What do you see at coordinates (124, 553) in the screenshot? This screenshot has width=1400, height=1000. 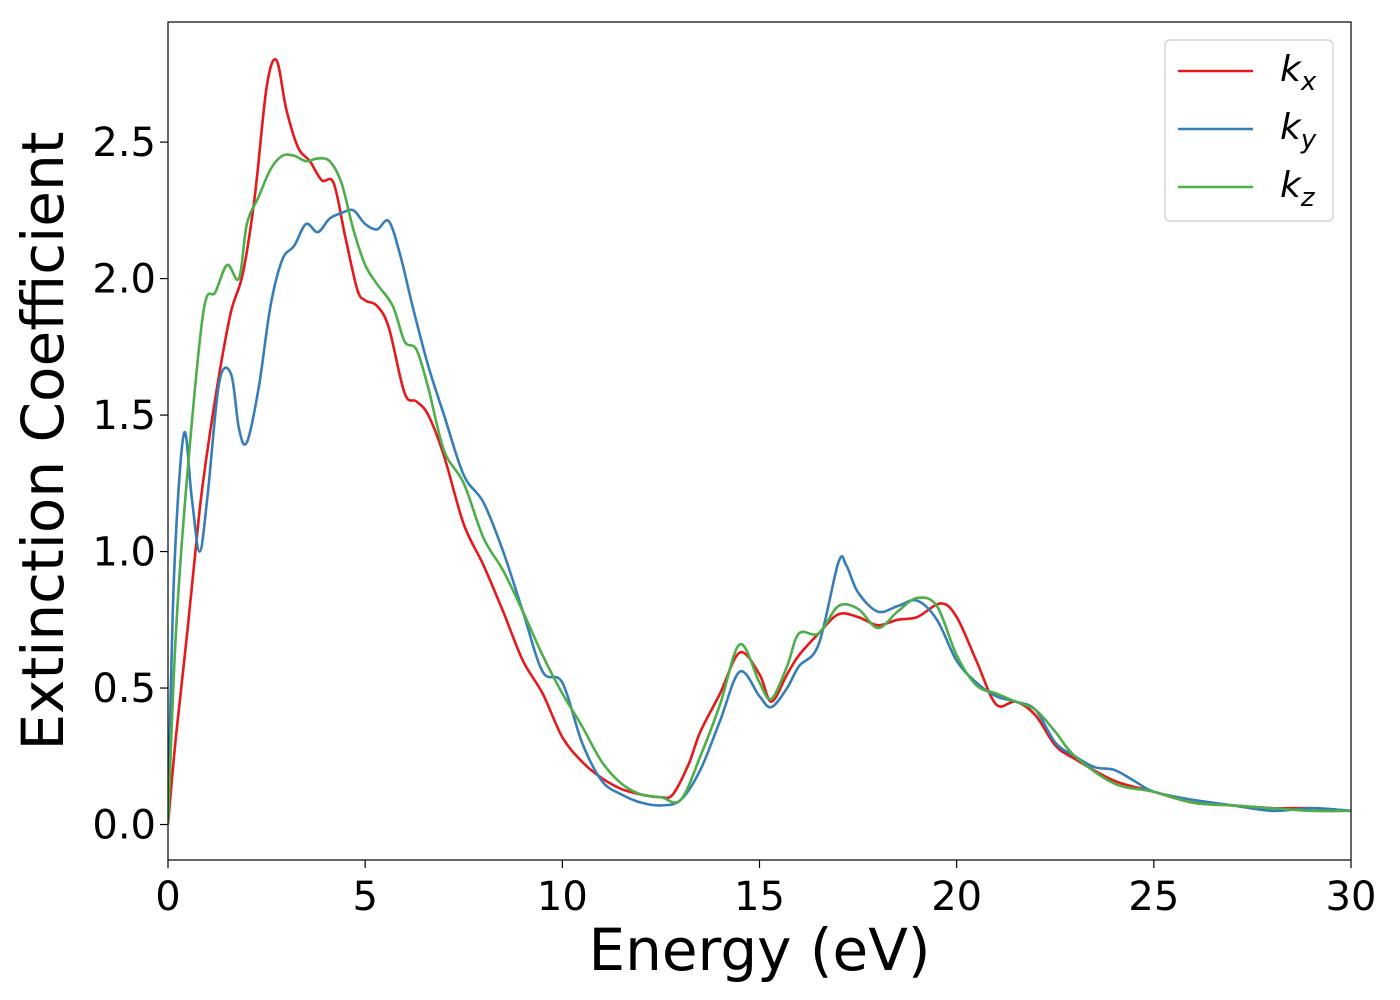 I see `y-tick-label: 1.0` at bounding box center [124, 553].